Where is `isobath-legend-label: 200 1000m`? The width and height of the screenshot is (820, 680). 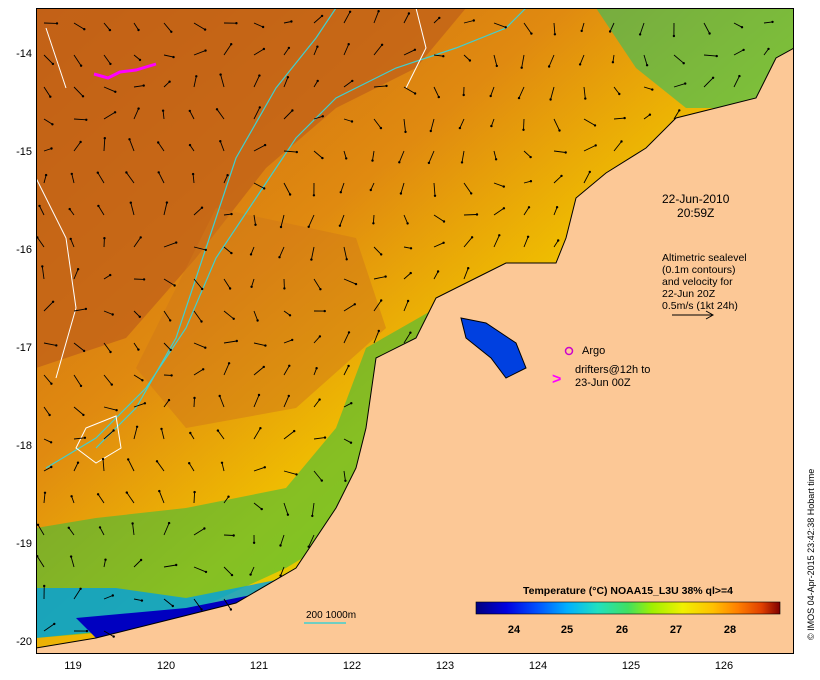
isobath-legend-label: 200 1000m is located at coordinates (331, 615).